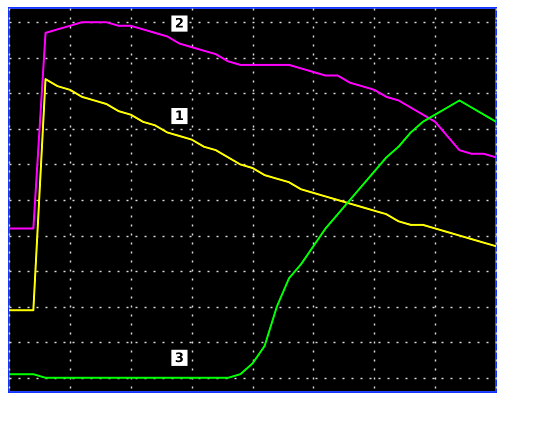  I want to click on series-label: 2, so click(179, 24).